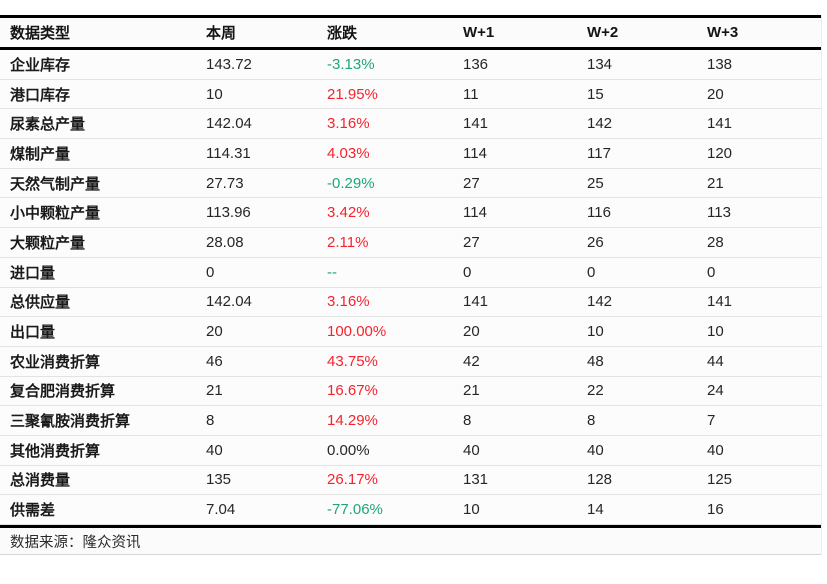 This screenshot has width=827, height=584. What do you see at coordinates (591, 272) in the screenshot?
I see `cell-w2: 0` at bounding box center [591, 272].